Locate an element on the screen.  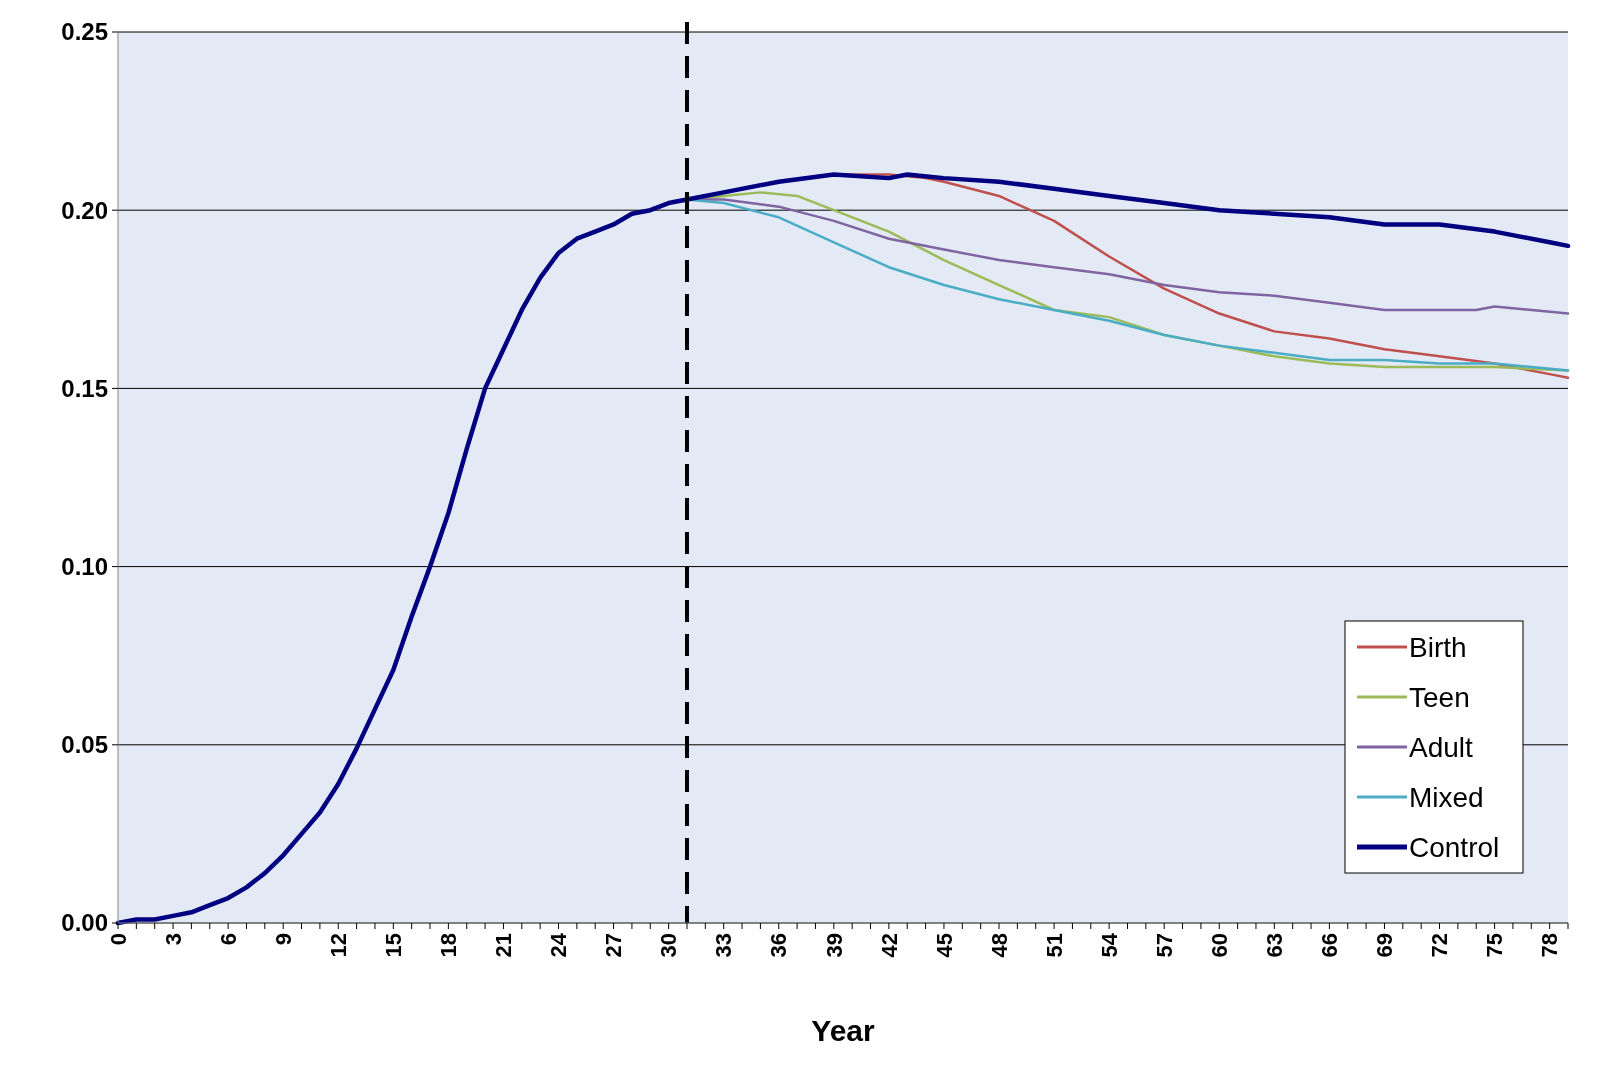
x-tick-label: 18 is located at coordinates (449, 945).